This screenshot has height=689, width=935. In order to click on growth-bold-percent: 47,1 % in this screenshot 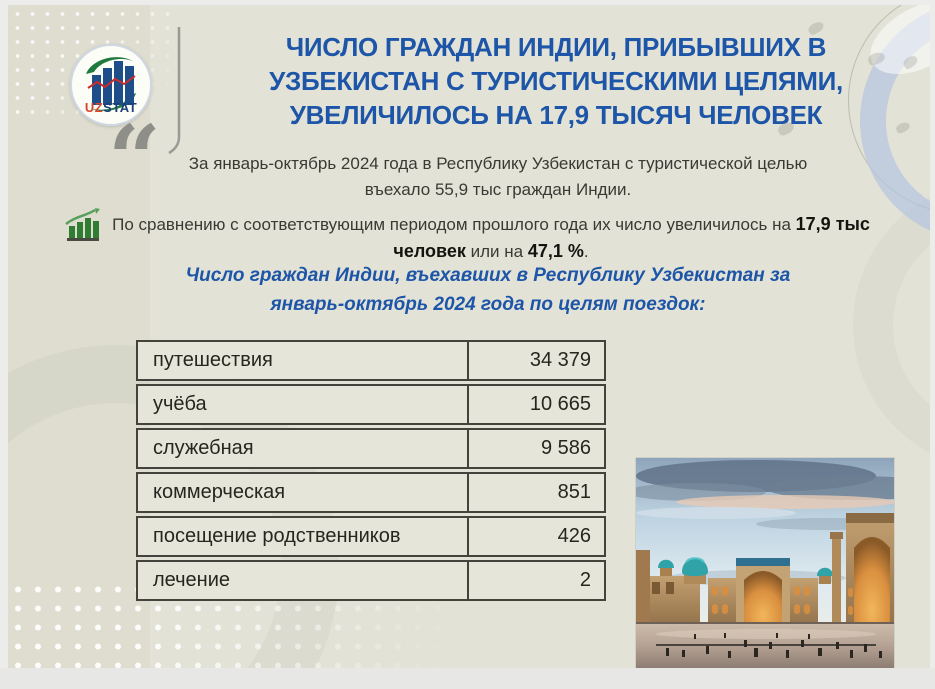, I will do `click(555, 251)`.